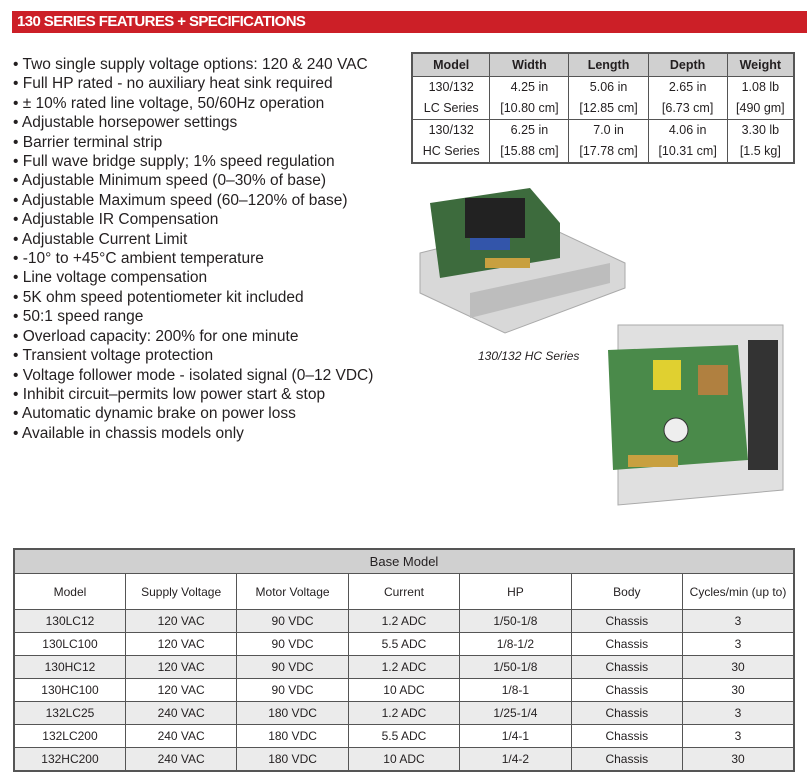 Image resolution: width=807 pixels, height=774 pixels. I want to click on table-cell: 132LC25, so click(69, 713).